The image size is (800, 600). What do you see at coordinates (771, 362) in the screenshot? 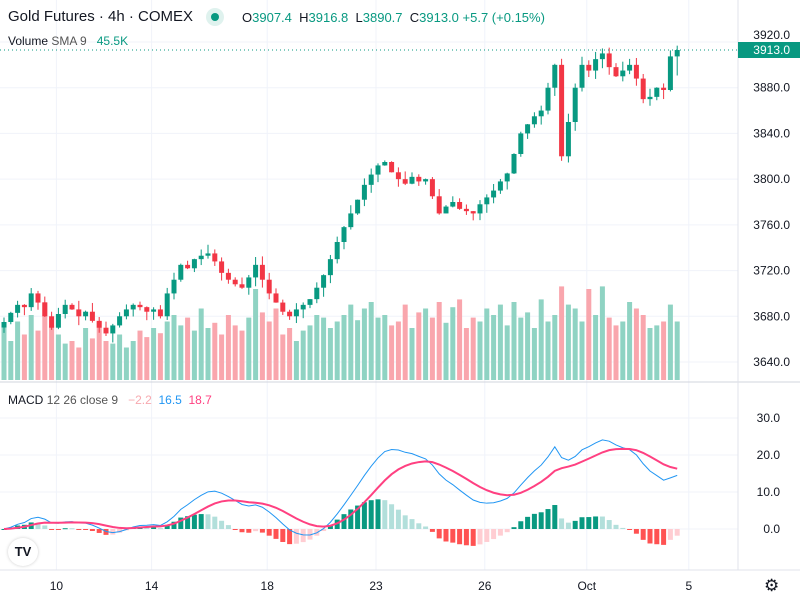
I see `price-tick-label: 3640.0` at bounding box center [771, 362].